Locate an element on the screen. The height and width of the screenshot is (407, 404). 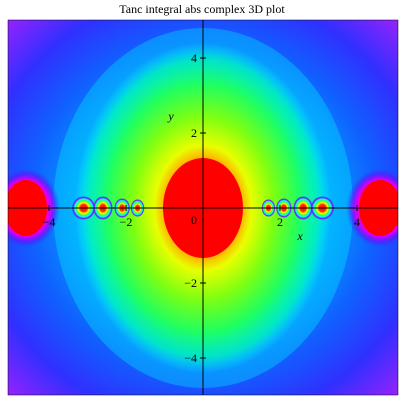
x-axis-label: x is located at coordinates (299, 236).